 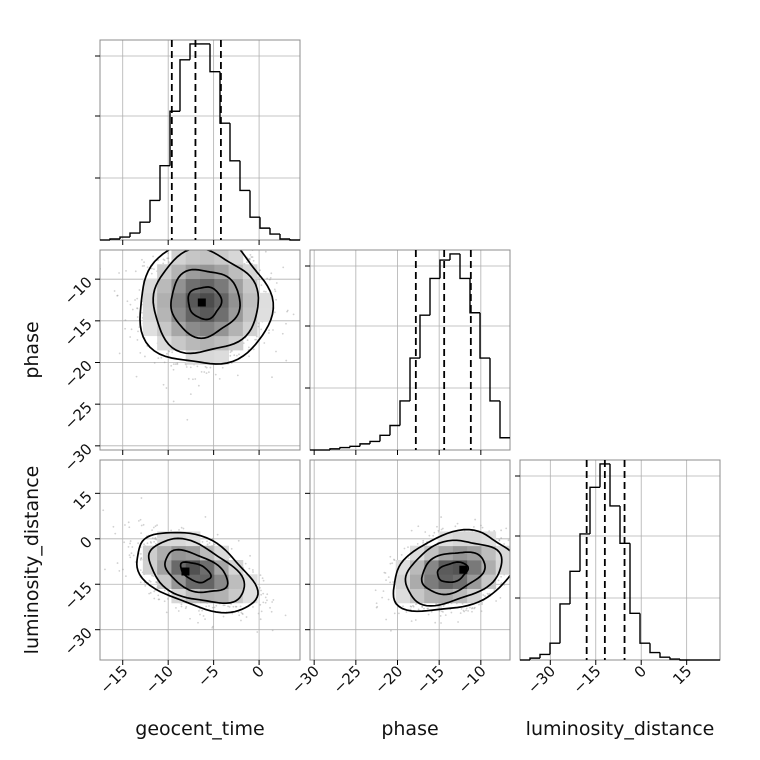 What do you see at coordinates (78, 415) in the screenshot?
I see `y-tick-label: −25` at bounding box center [78, 415].